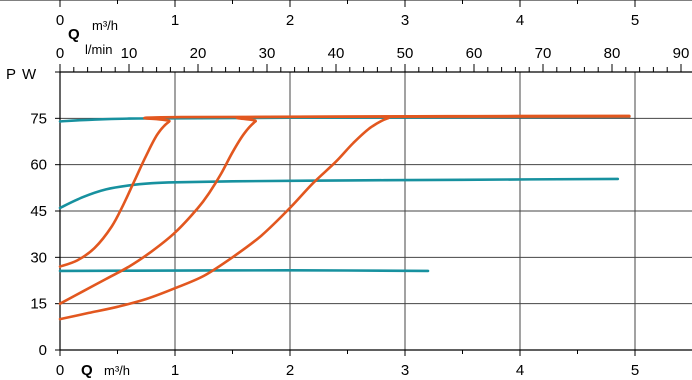  What do you see at coordinates (543, 53) in the screenshot?
I see `lmin-tick-label: 70` at bounding box center [543, 53].